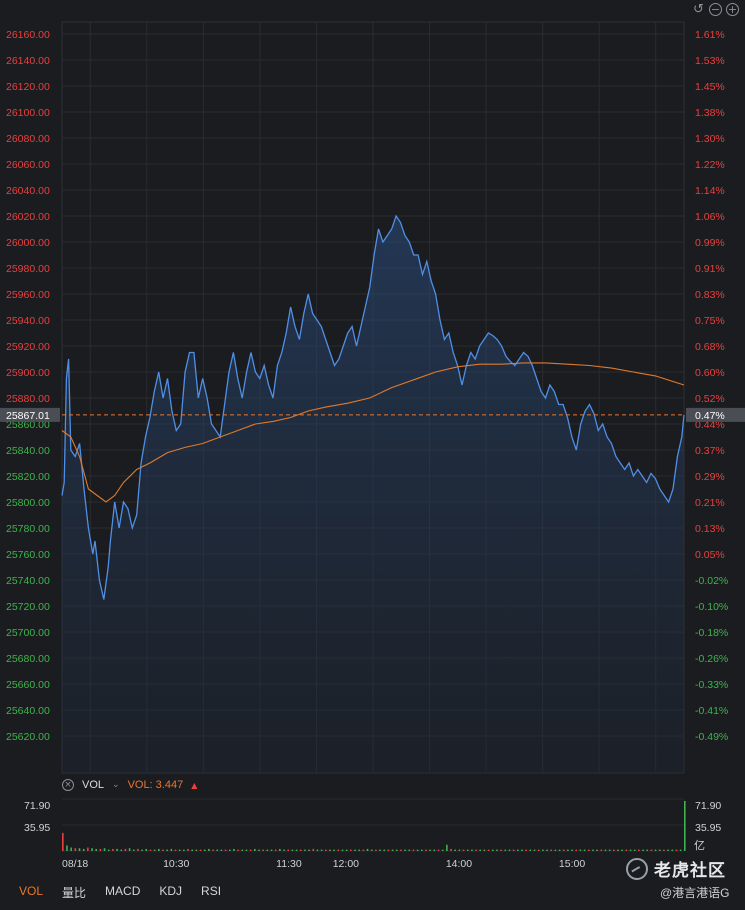 This screenshot has width=745, height=910. I want to click on volume-right-label: 35.95, so click(708, 828).